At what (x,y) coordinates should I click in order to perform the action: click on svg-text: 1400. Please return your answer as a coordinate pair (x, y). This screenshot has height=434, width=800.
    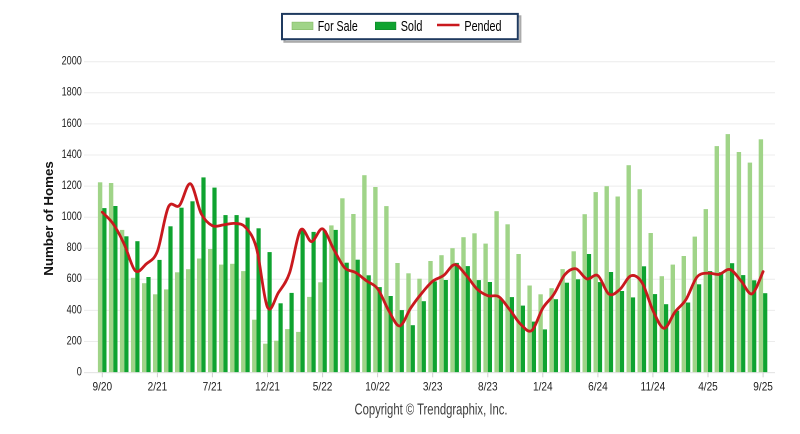
    Looking at the image, I should click on (72, 154).